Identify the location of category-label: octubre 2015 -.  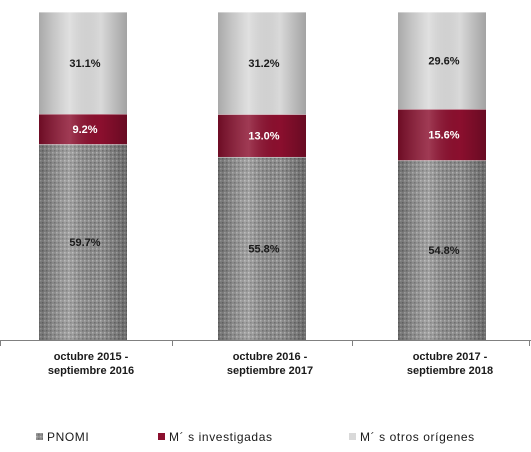
(91, 357).